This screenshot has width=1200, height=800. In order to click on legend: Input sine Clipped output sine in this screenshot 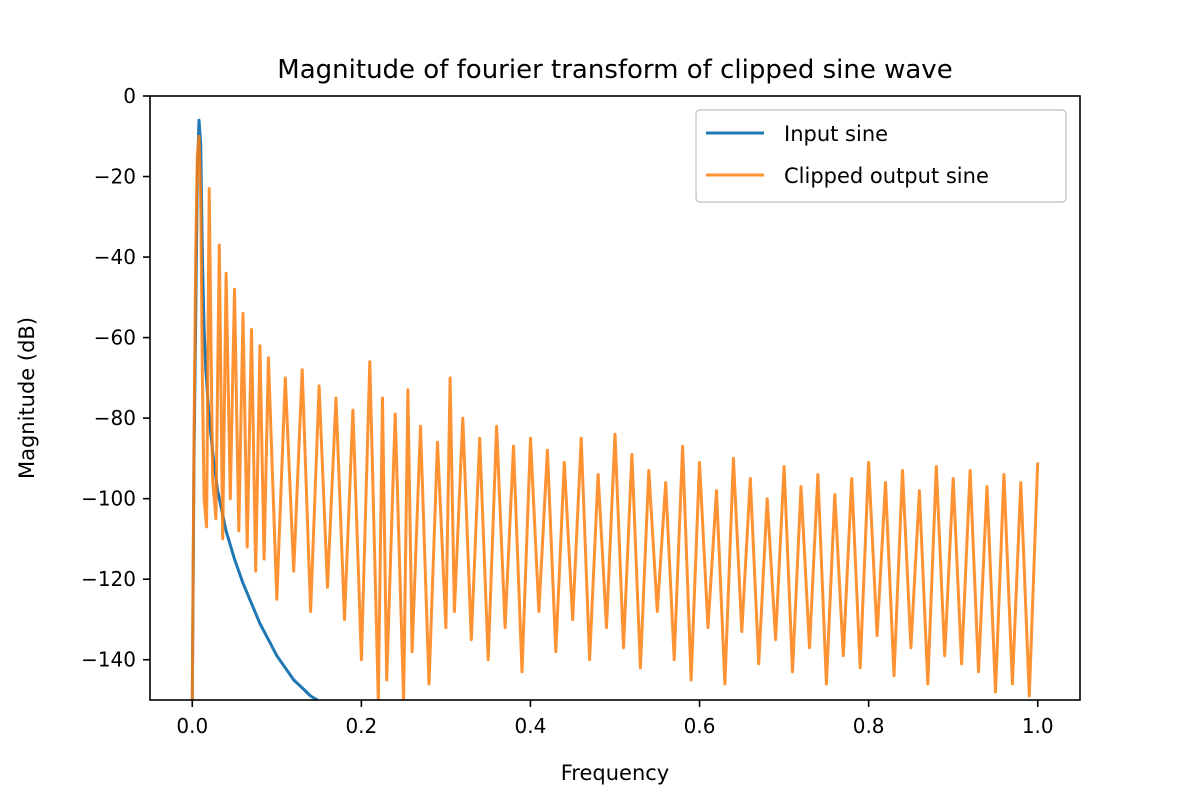, I will do `click(881, 156)`.